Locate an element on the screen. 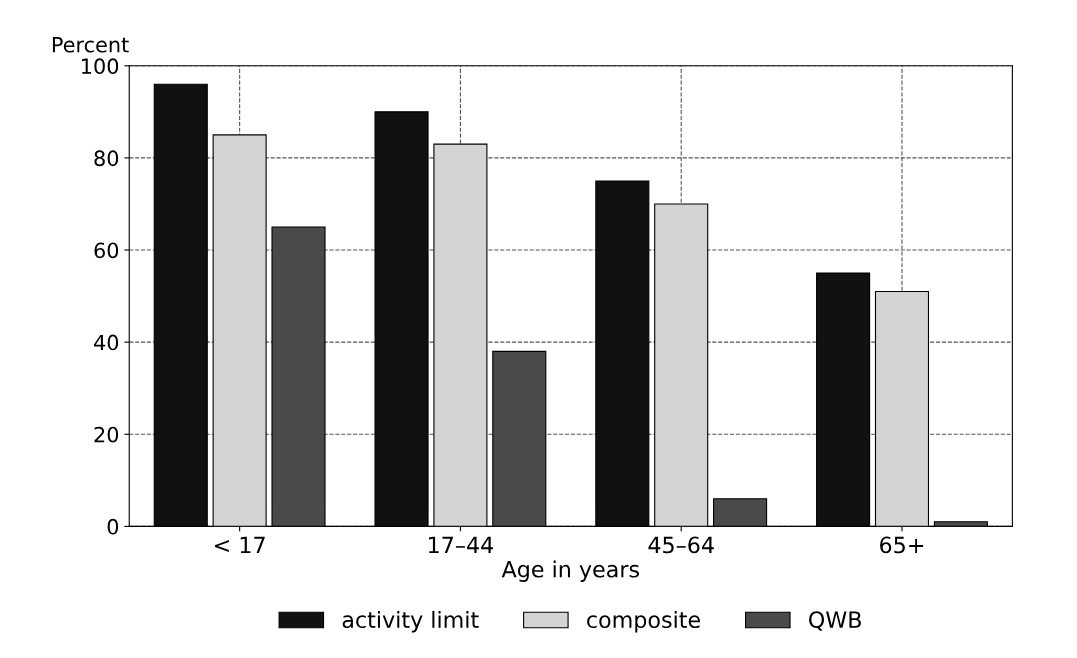 The image size is (1077, 658). y-tick-label: 100 is located at coordinates (100, 66).